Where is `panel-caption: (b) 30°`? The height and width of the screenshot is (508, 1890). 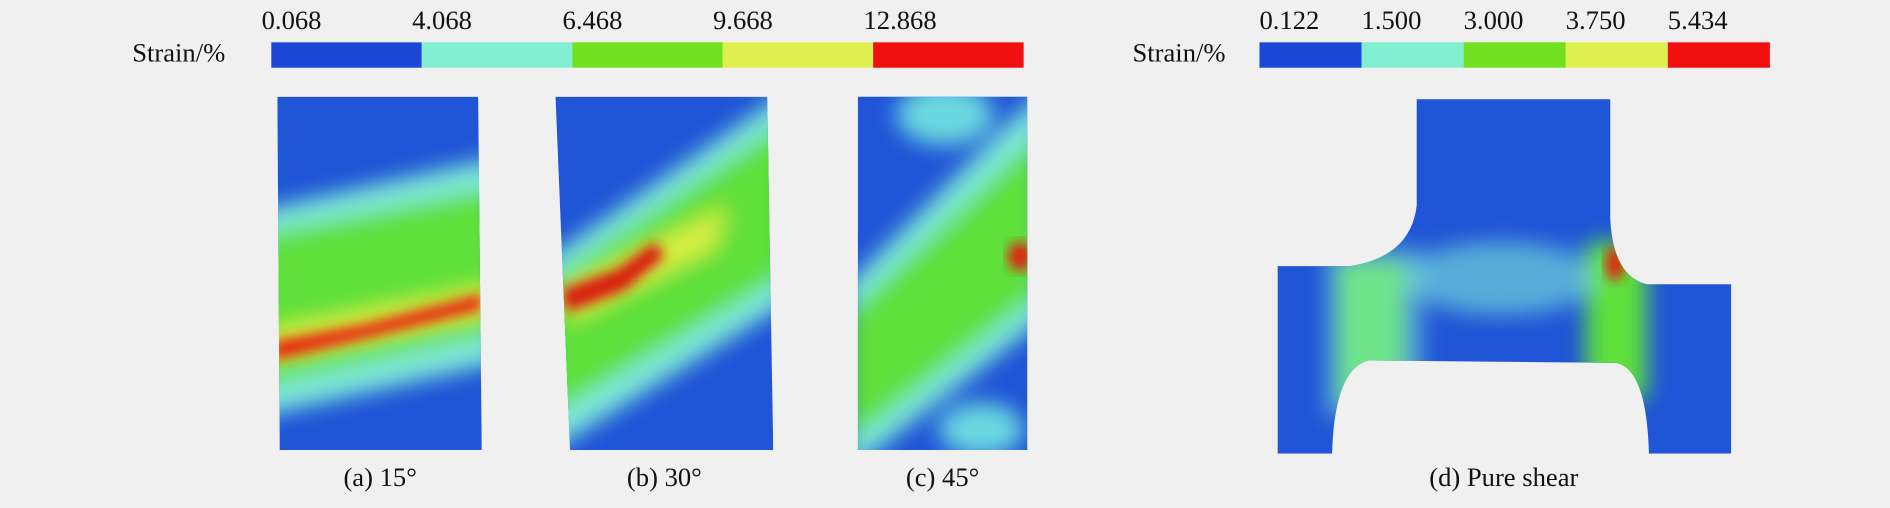 panel-caption: (b) 30° is located at coordinates (664, 477).